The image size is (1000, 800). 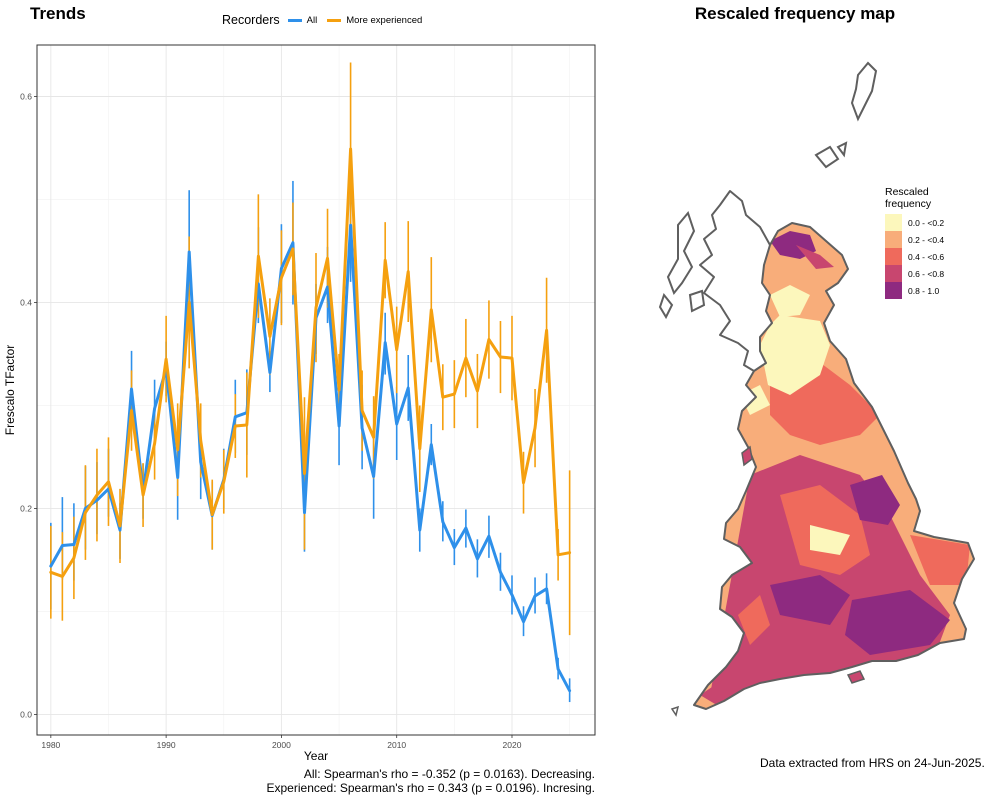 What do you see at coordinates (166, 745) in the screenshot?
I see `x-tick-label: 1990` at bounding box center [166, 745].